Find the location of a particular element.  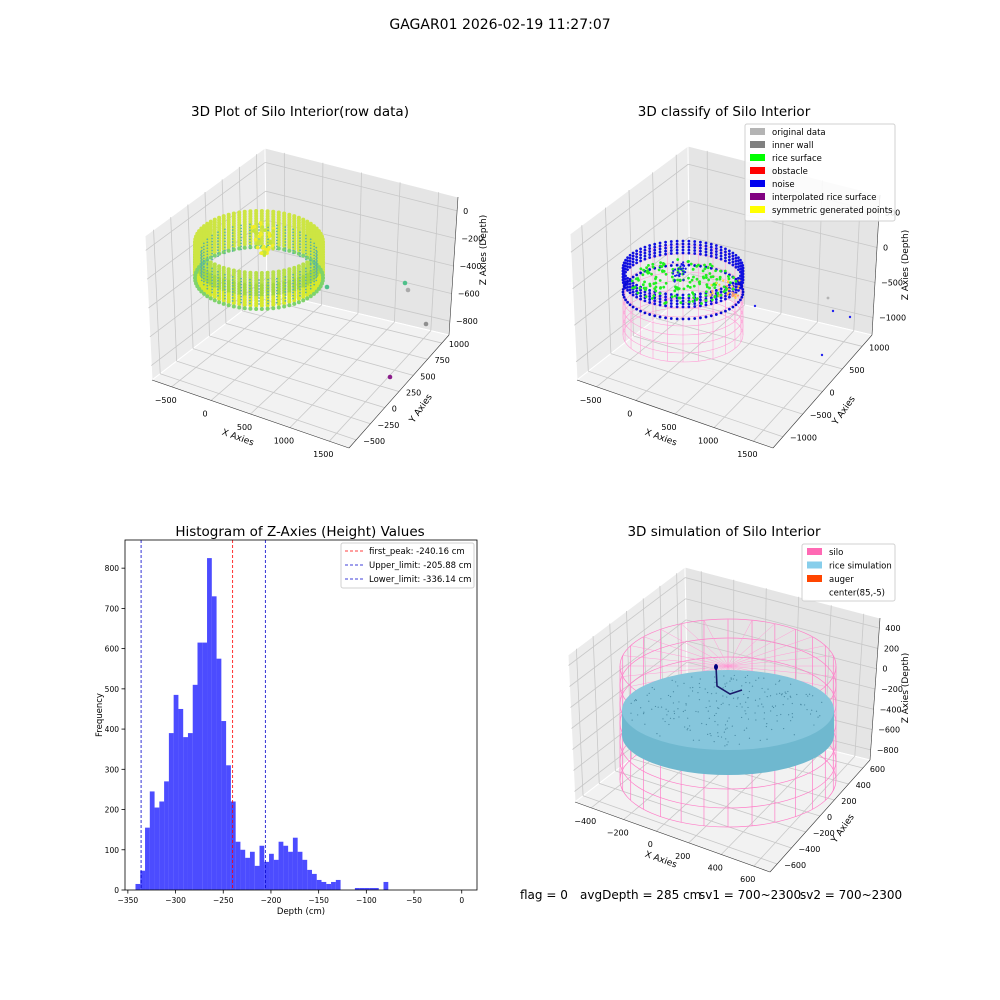

avg-depth-text: avgDepth = 285 cm is located at coordinates (641, 895).